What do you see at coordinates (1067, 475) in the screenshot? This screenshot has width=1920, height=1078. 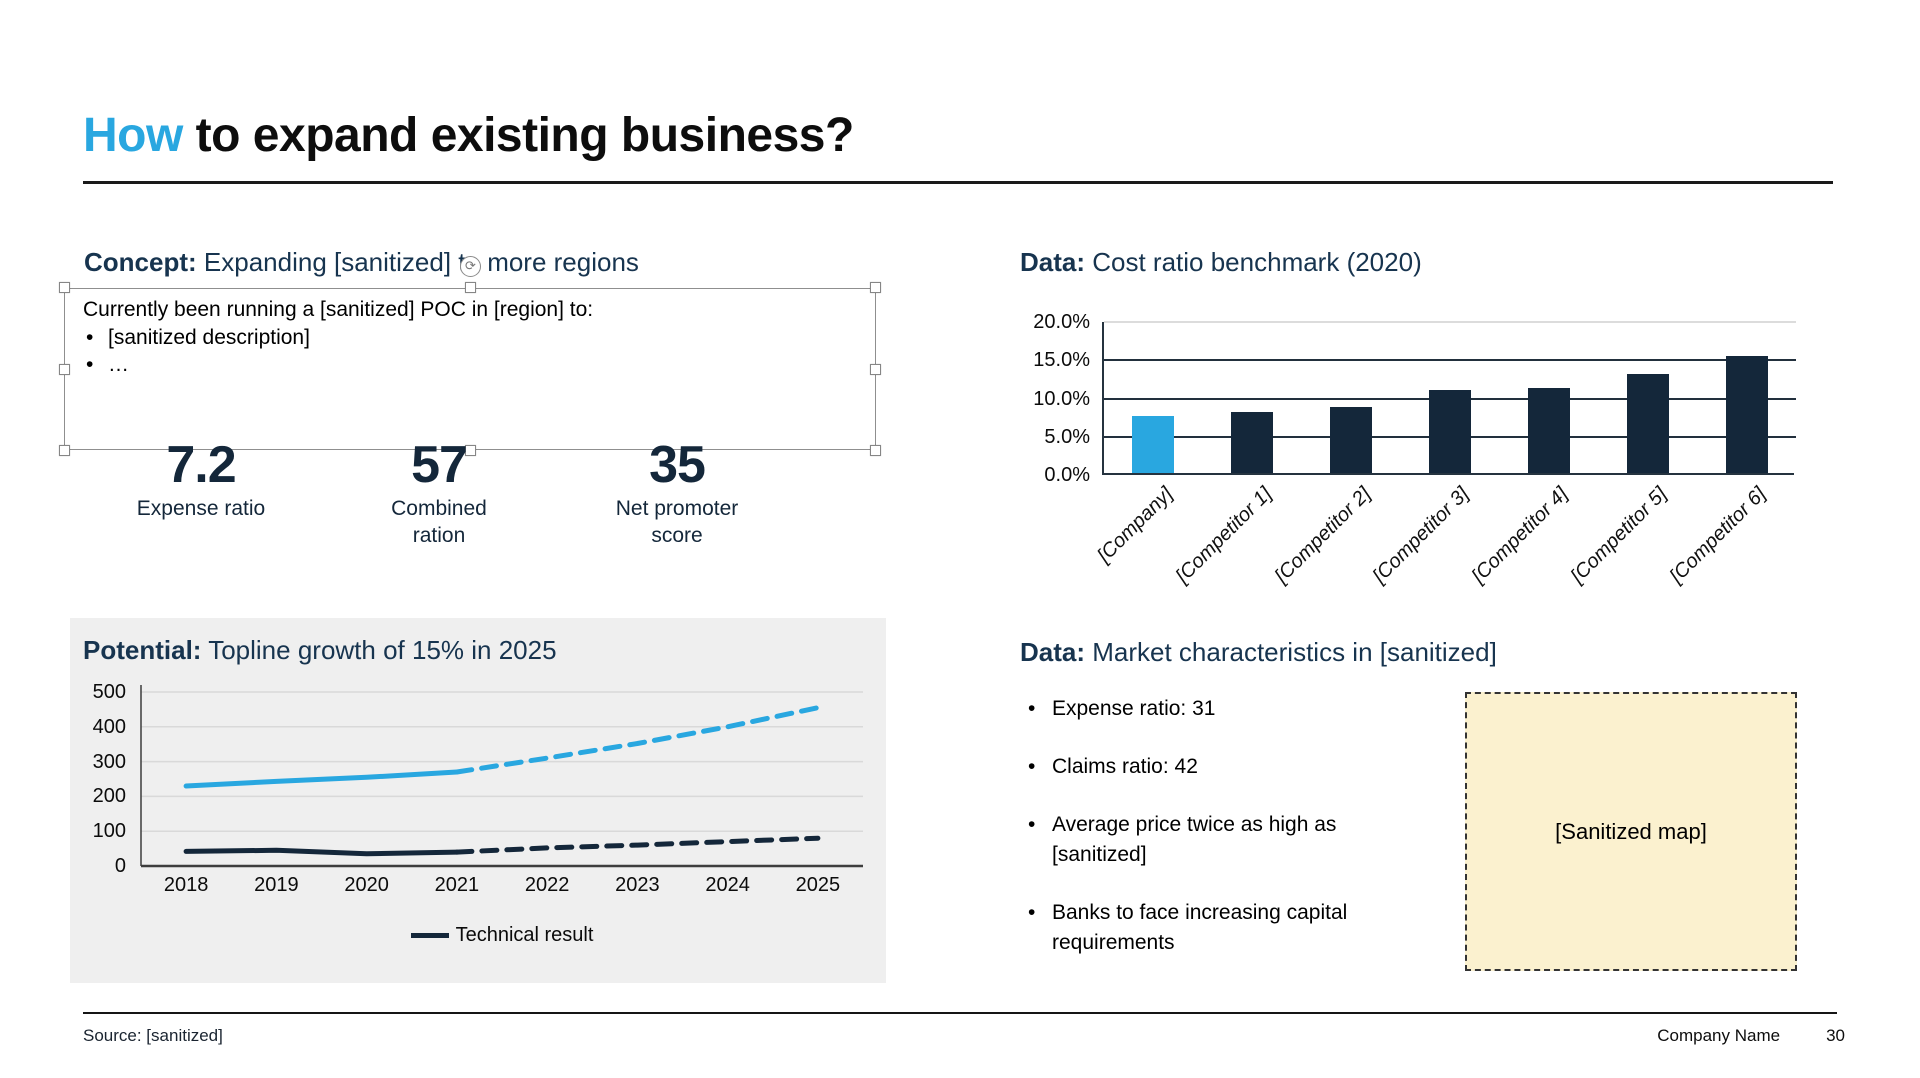 I see `cost-chart-ytick: 0.0%` at bounding box center [1067, 475].